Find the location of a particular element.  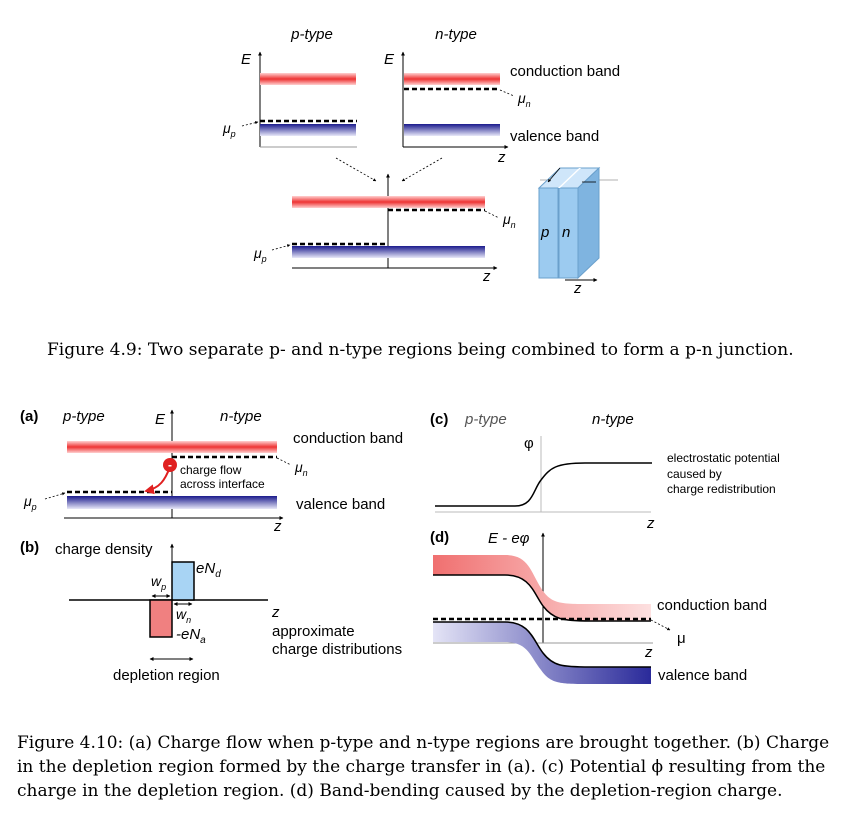

fig49-merge-arrow-right is located at coordinates (422, 169).